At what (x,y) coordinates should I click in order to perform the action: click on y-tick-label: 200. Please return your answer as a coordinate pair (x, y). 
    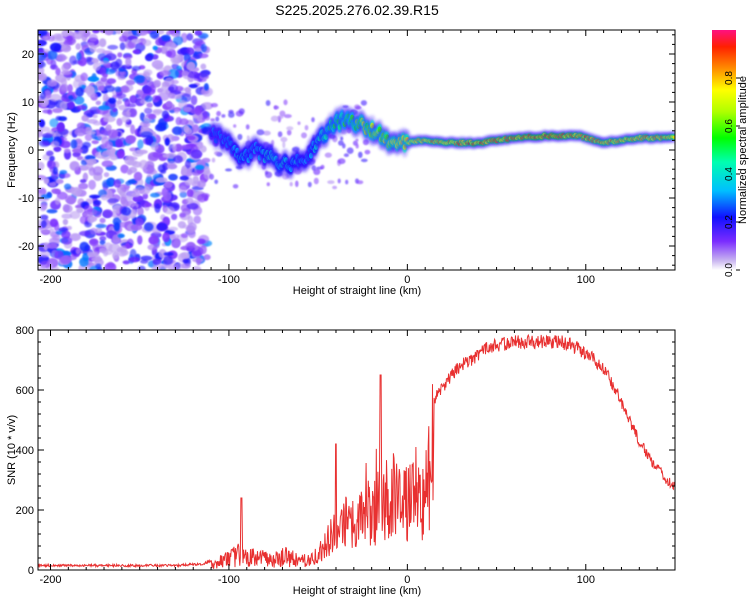
    Looking at the image, I should click on (25, 511).